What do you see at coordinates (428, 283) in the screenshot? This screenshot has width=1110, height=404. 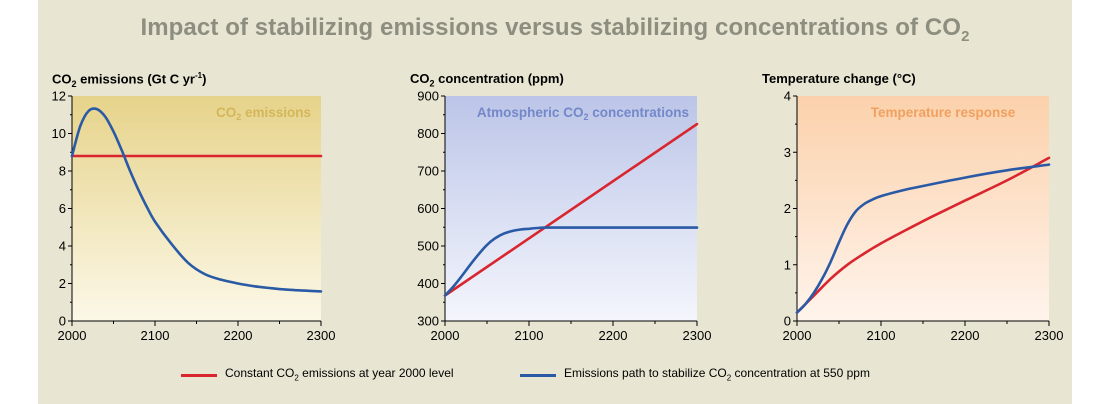 I see `y-tick-label: 400` at bounding box center [428, 283].